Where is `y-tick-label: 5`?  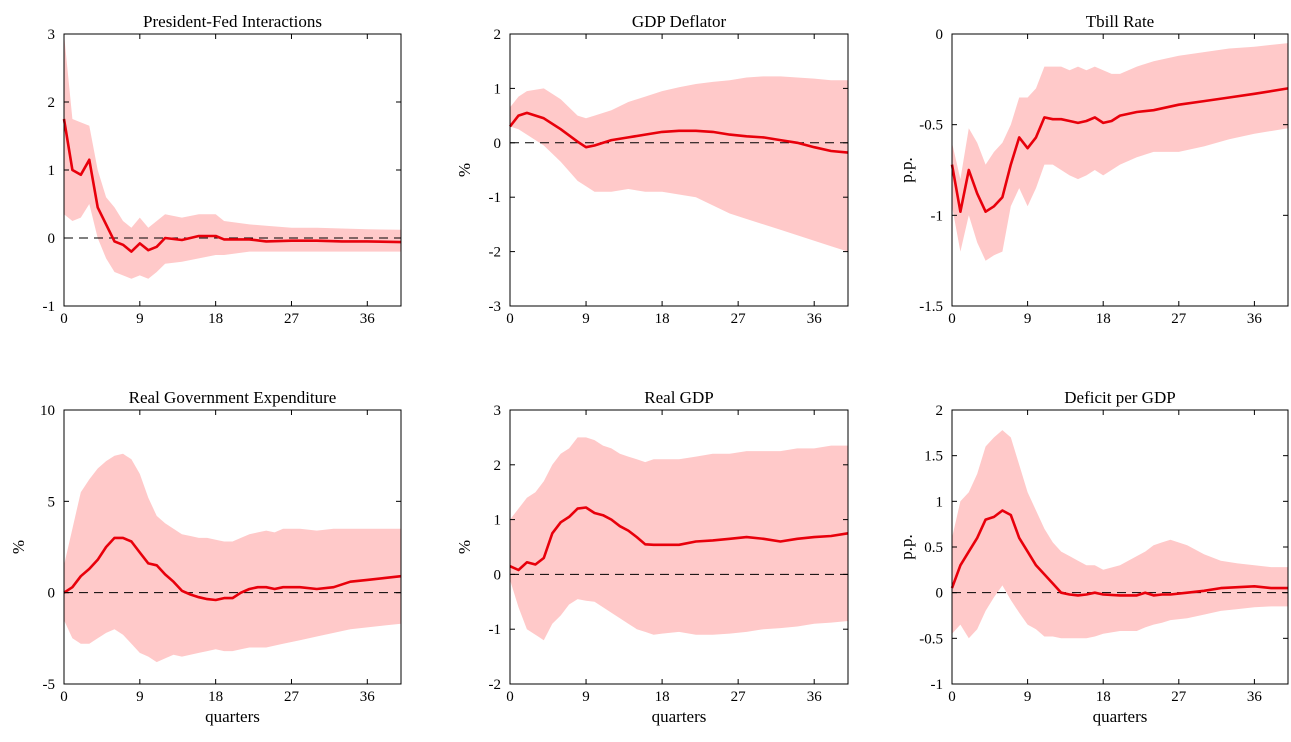 y-tick-label: 5 is located at coordinates (52, 502).